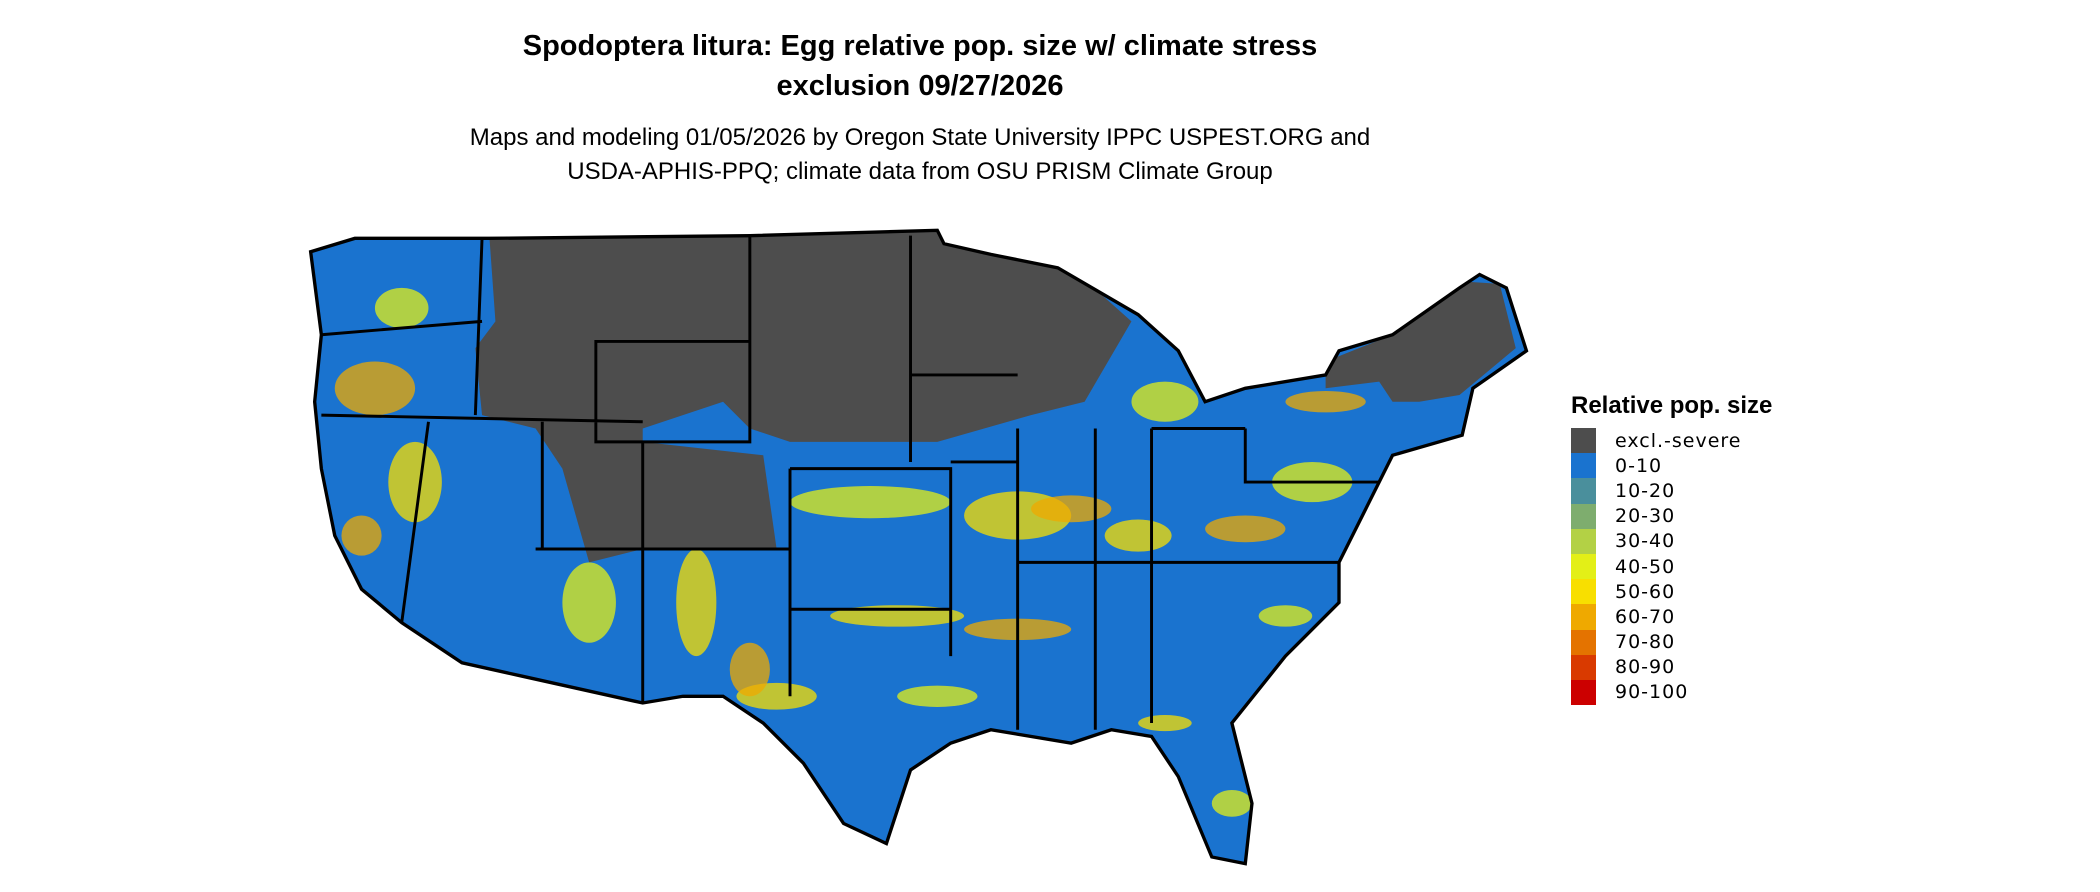 This screenshot has height=892, width=2100. What do you see at coordinates (1671, 466) in the screenshot?
I see `legend-item: 0-10` at bounding box center [1671, 466].